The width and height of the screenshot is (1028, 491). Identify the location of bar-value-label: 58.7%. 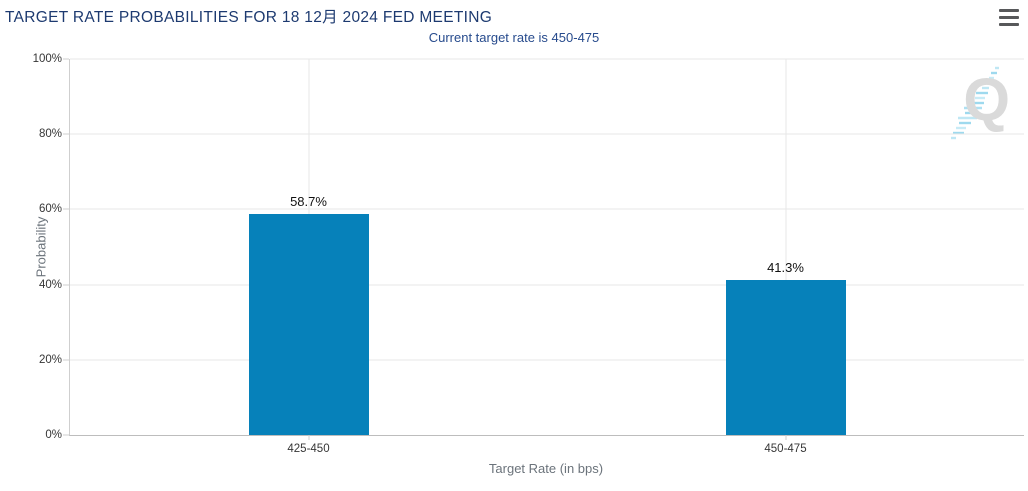
(308, 202).